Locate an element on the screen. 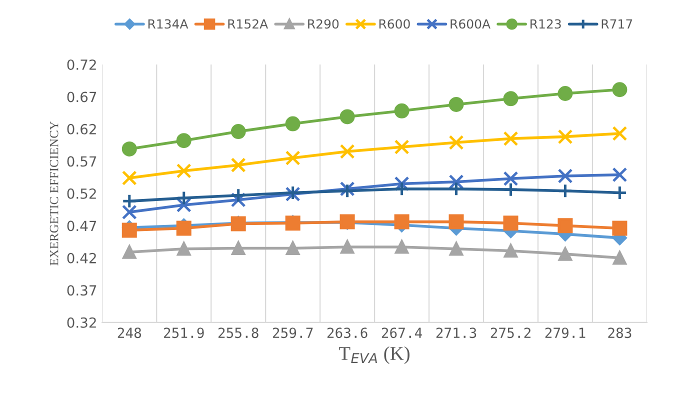 The width and height of the screenshot is (681, 403). y-tick-label: 0.32 is located at coordinates (81, 322).